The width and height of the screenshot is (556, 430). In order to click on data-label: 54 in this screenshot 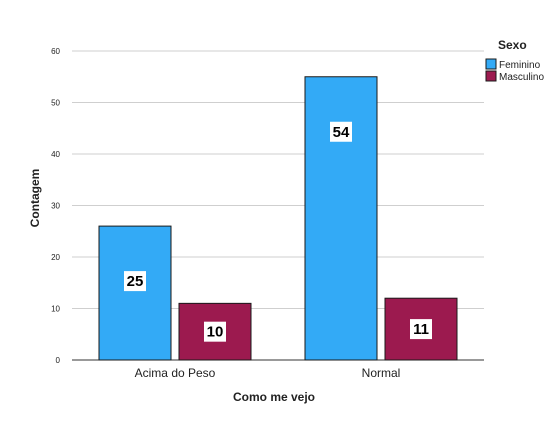, I will do `click(341, 132)`.